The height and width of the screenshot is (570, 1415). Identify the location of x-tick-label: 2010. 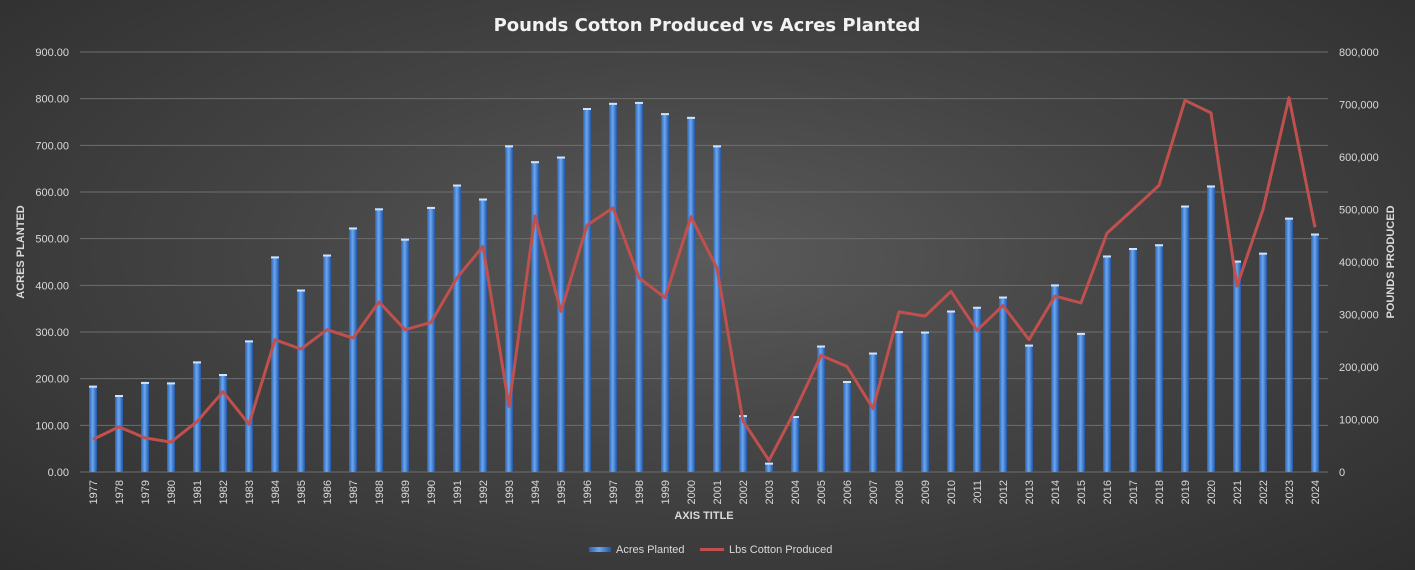
(952, 492).